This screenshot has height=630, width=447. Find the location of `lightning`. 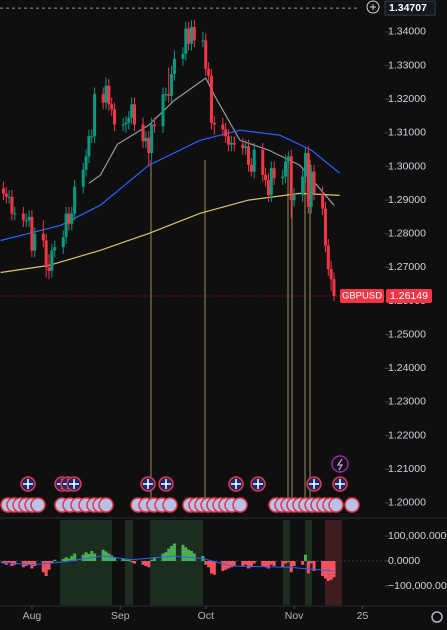

lightning is located at coordinates (340, 464).